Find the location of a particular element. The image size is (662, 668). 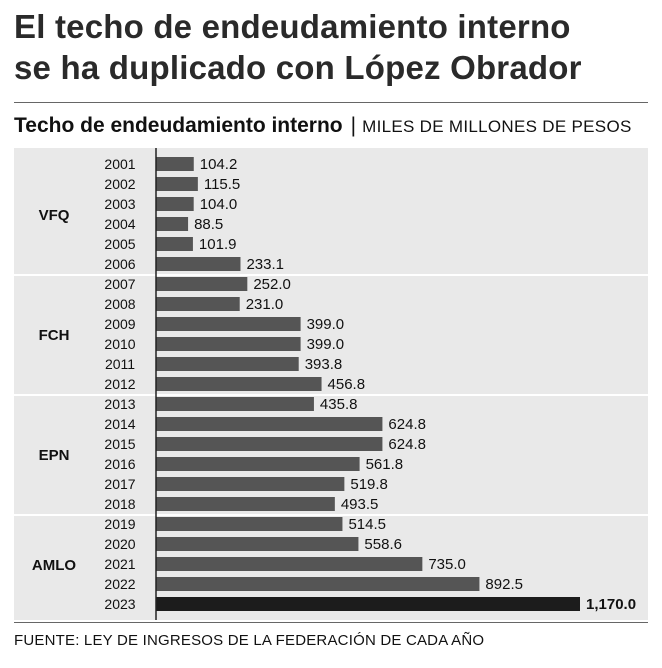

year-label-2012: 2012 is located at coordinates (119, 384).